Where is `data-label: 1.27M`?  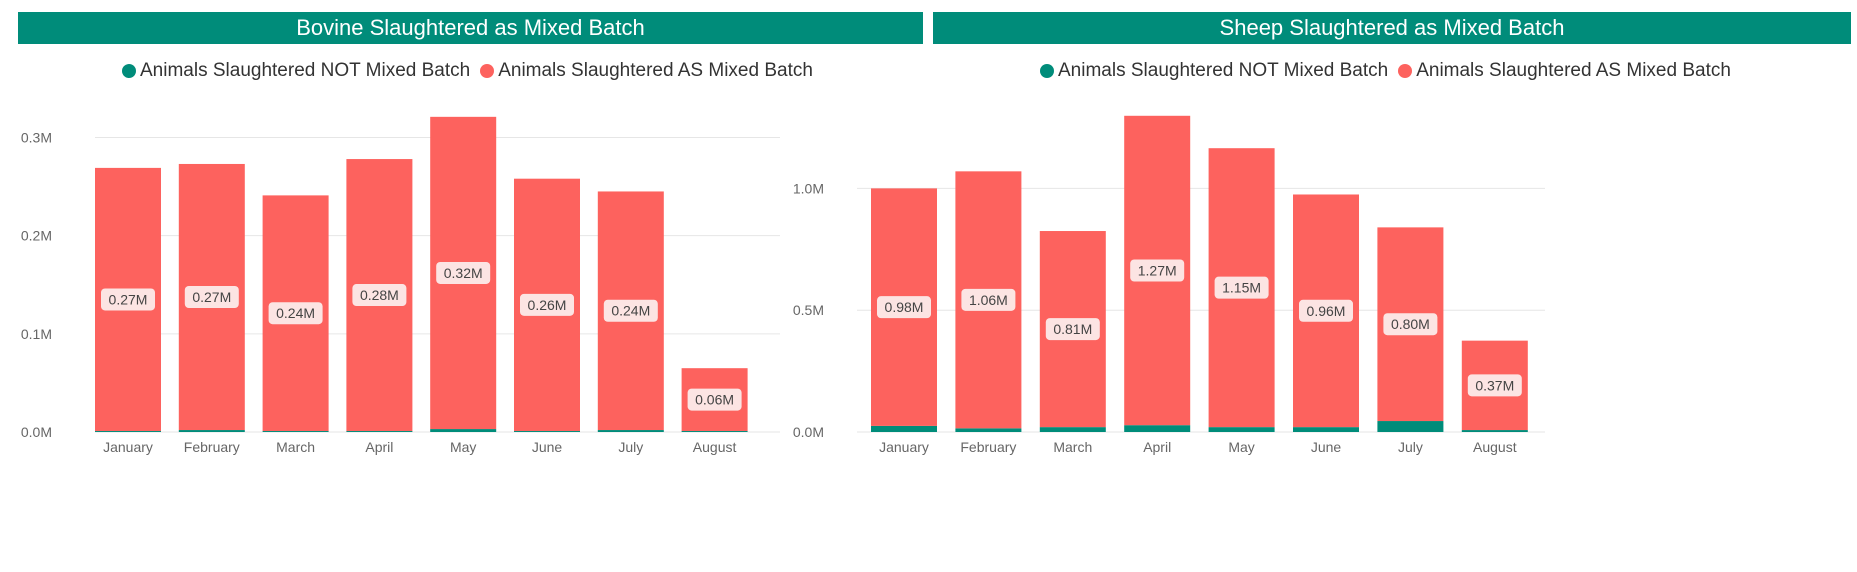
data-label: 1.27M is located at coordinates (1157, 270).